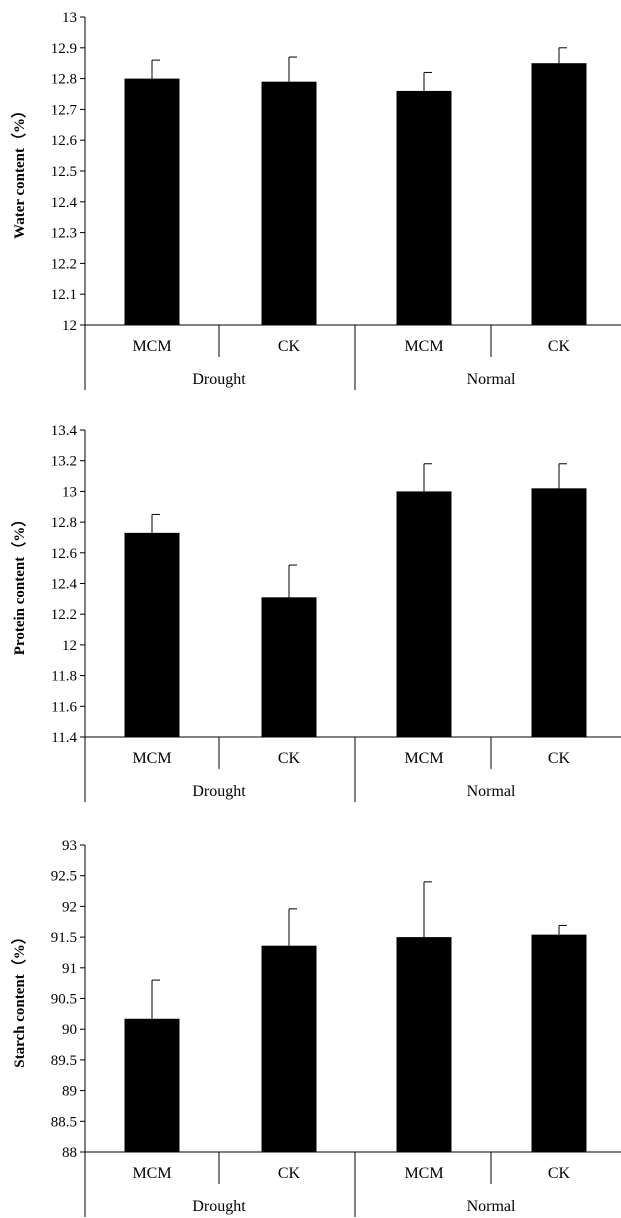 Image resolution: width=621 pixels, height=1218 pixels. I want to click on chart1-group-label: Normal, so click(491, 379).